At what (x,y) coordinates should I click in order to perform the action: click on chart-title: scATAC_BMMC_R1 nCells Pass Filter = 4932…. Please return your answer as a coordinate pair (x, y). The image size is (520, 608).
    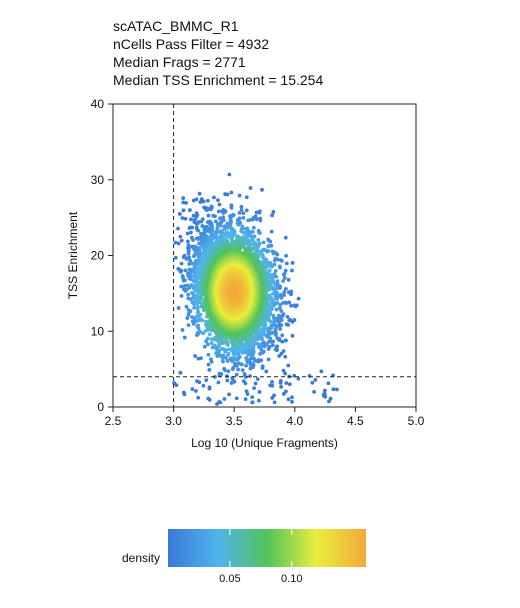
    Looking at the image, I should click on (218, 53).